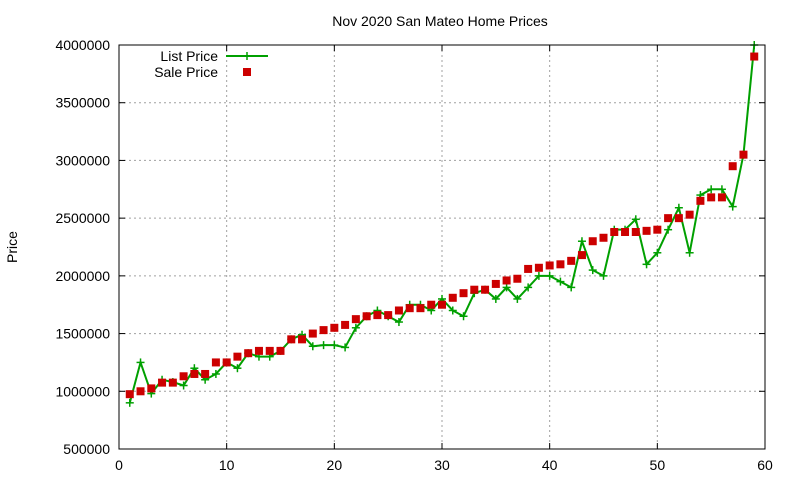  Describe the element at coordinates (765, 465) in the screenshot. I see `x-tick-label: 60` at that location.